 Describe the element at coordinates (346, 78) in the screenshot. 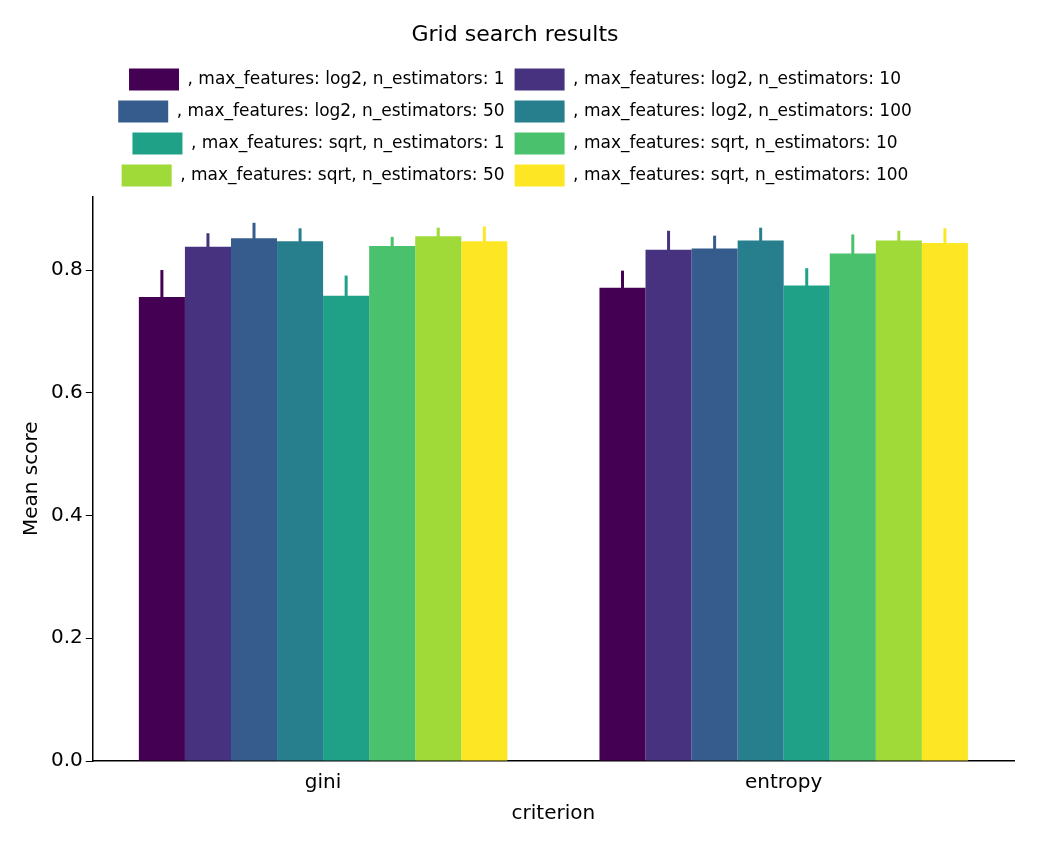

I see `legend-label: , max_features: log2, n_estimators: 1` at that location.